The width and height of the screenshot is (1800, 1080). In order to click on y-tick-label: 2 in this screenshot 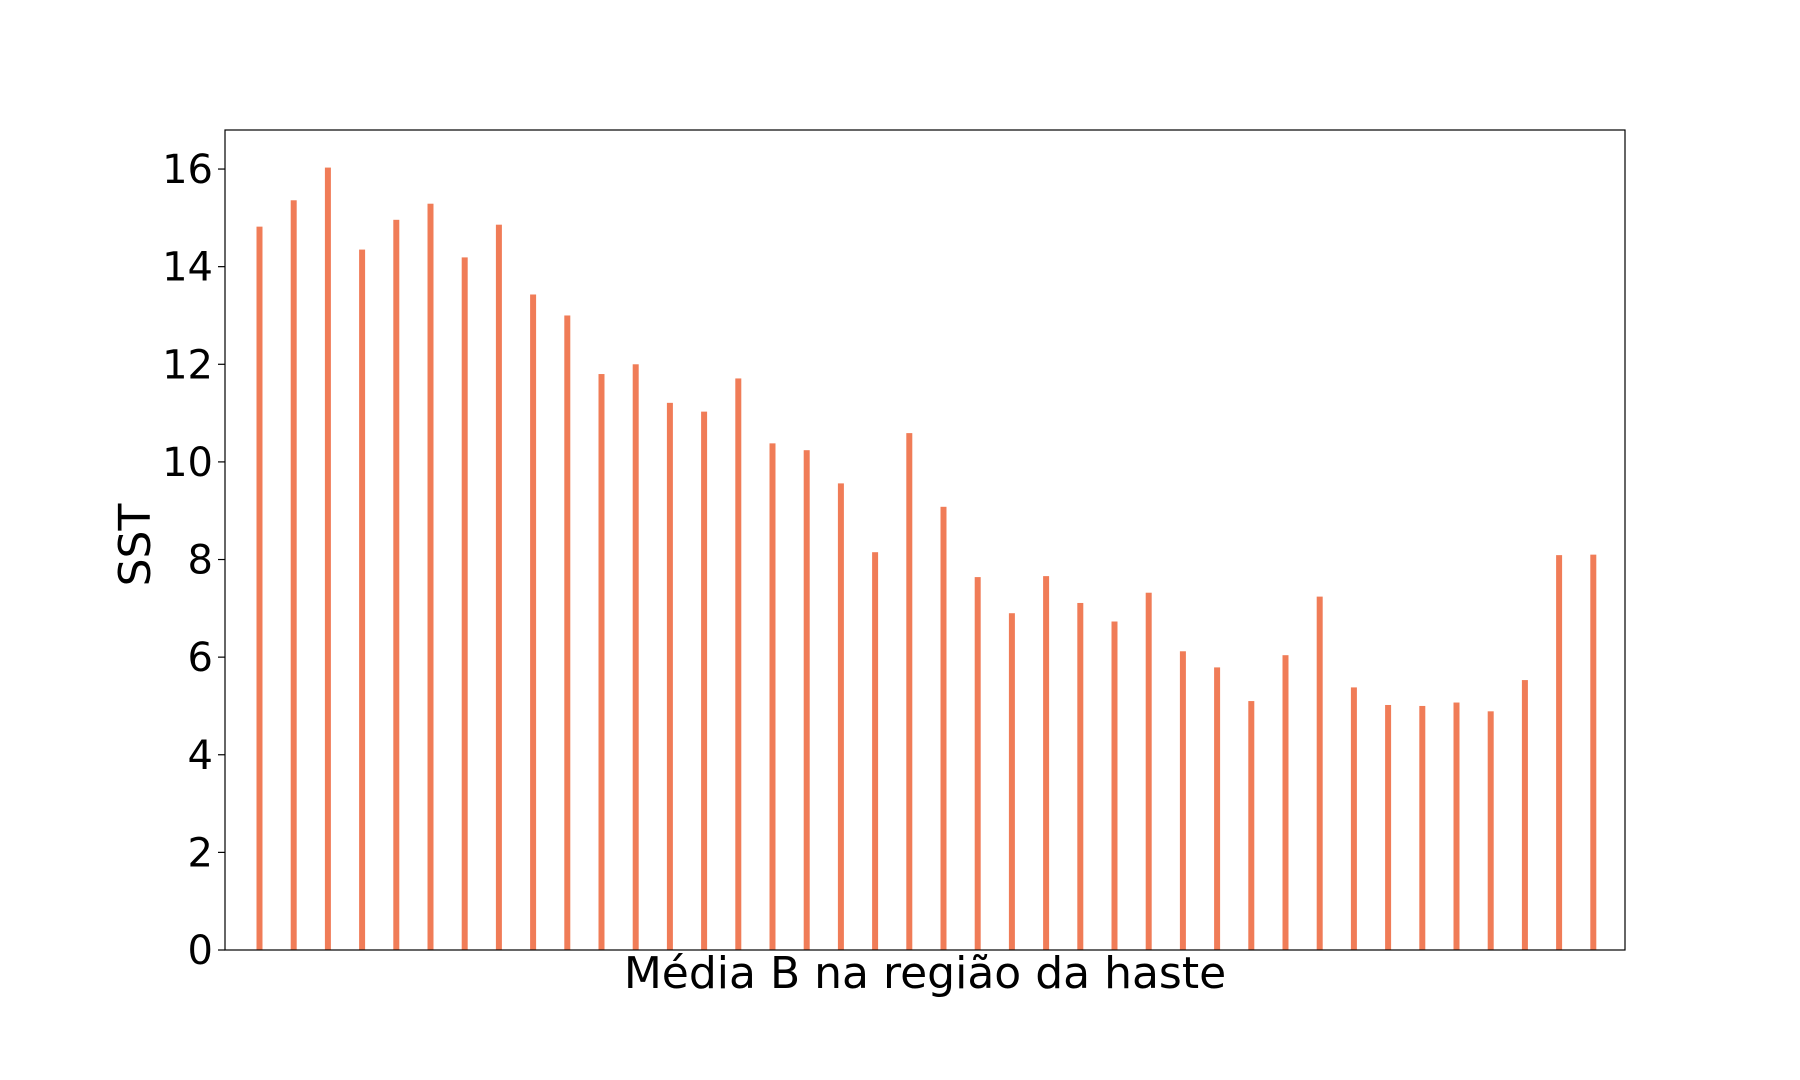, I will do `click(200, 853)`.